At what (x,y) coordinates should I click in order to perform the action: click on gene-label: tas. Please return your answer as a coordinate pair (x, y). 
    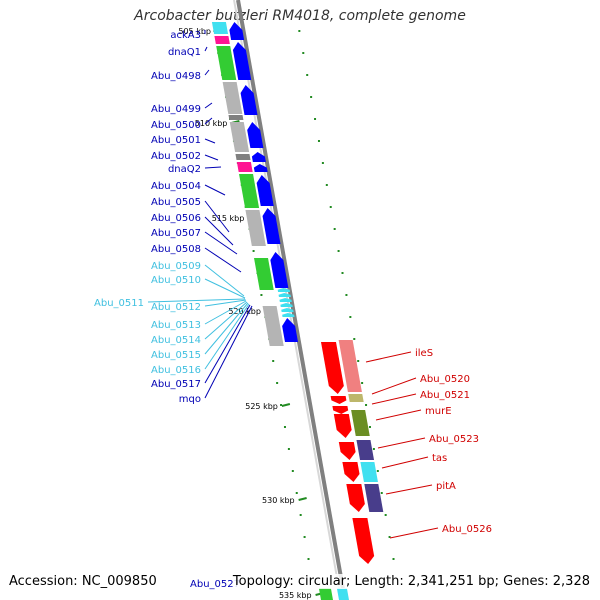
    Looking at the image, I should click on (439, 458).